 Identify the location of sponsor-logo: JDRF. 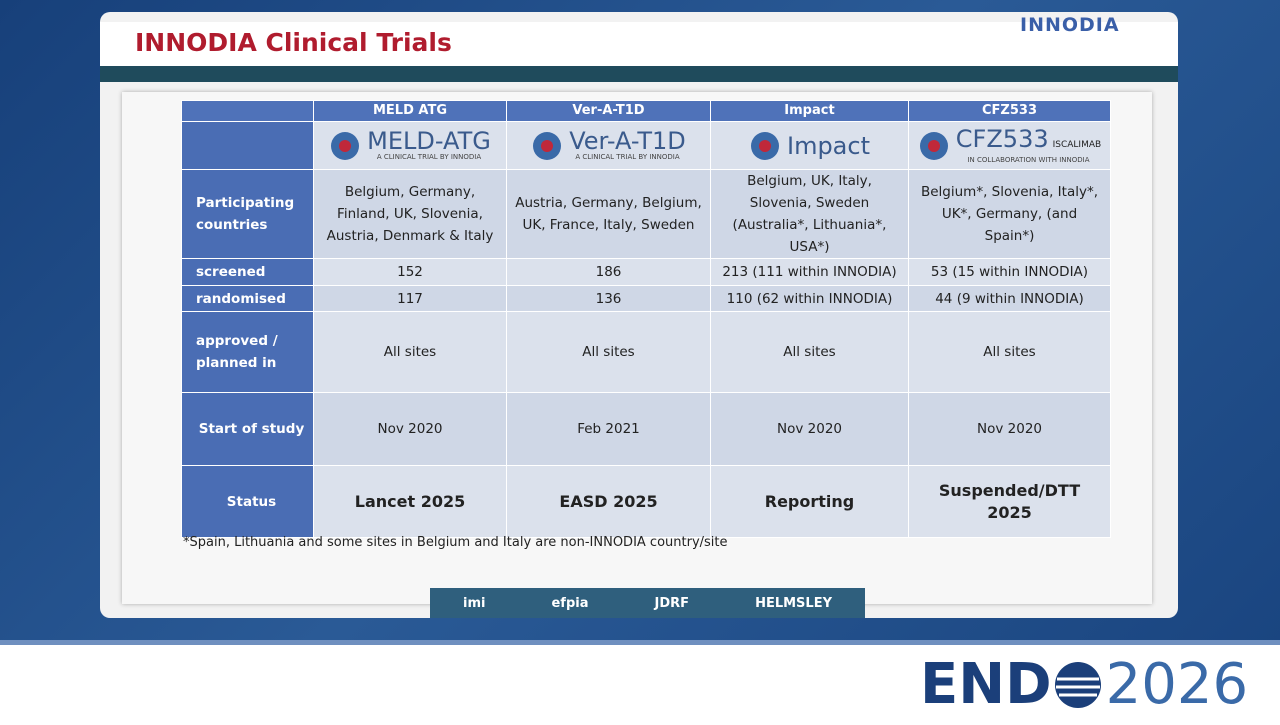
(672, 603).